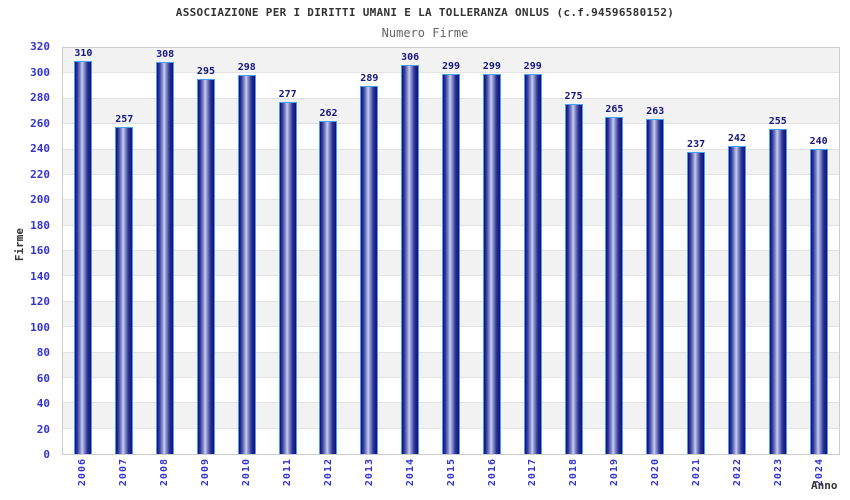 The width and height of the screenshot is (850, 500). I want to click on bar-slot: 237, so click(696, 251).